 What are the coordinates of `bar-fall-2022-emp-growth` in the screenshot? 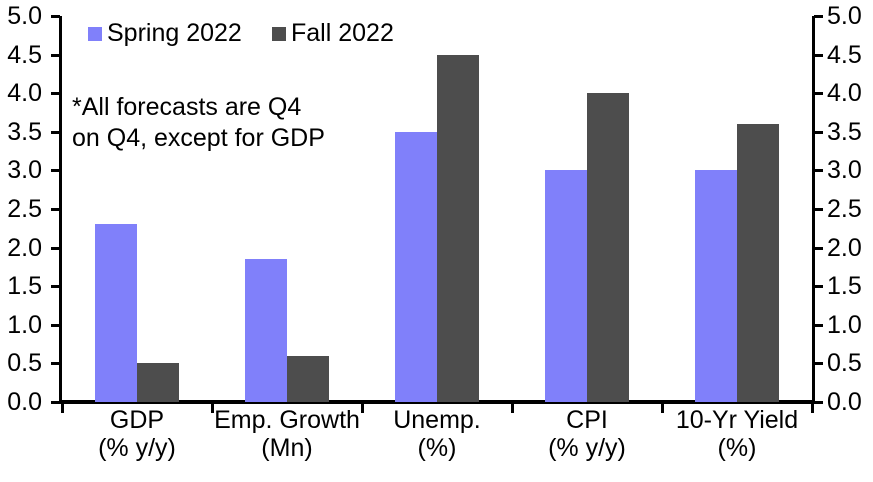 It's located at (308, 378).